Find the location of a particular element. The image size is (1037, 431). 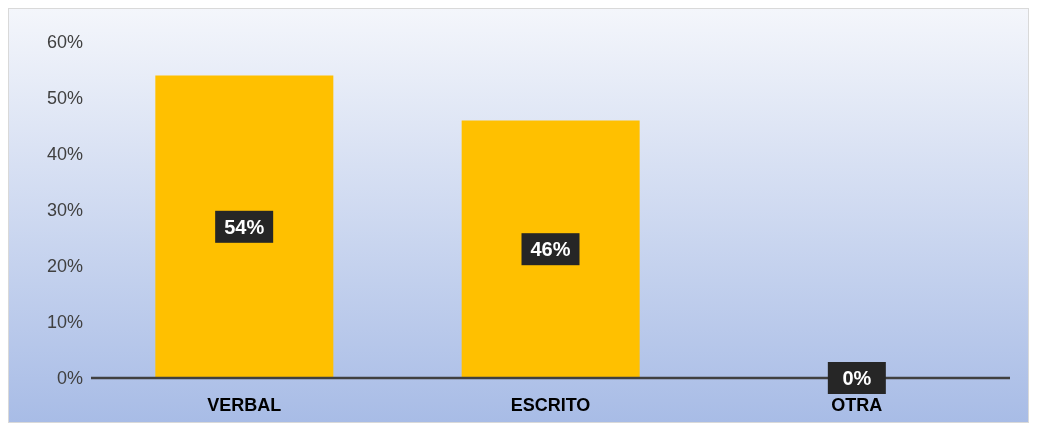

data-label: 46% is located at coordinates (550, 249).